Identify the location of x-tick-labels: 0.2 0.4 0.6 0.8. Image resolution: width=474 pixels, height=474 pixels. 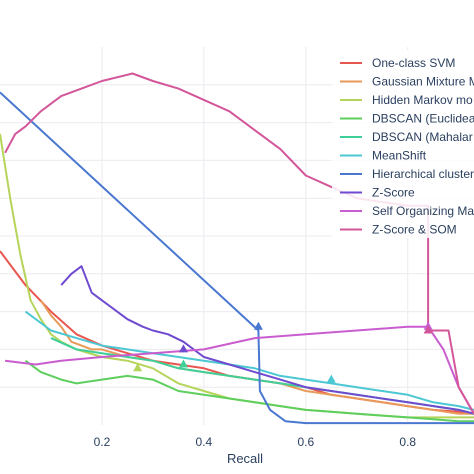
(255, 442).